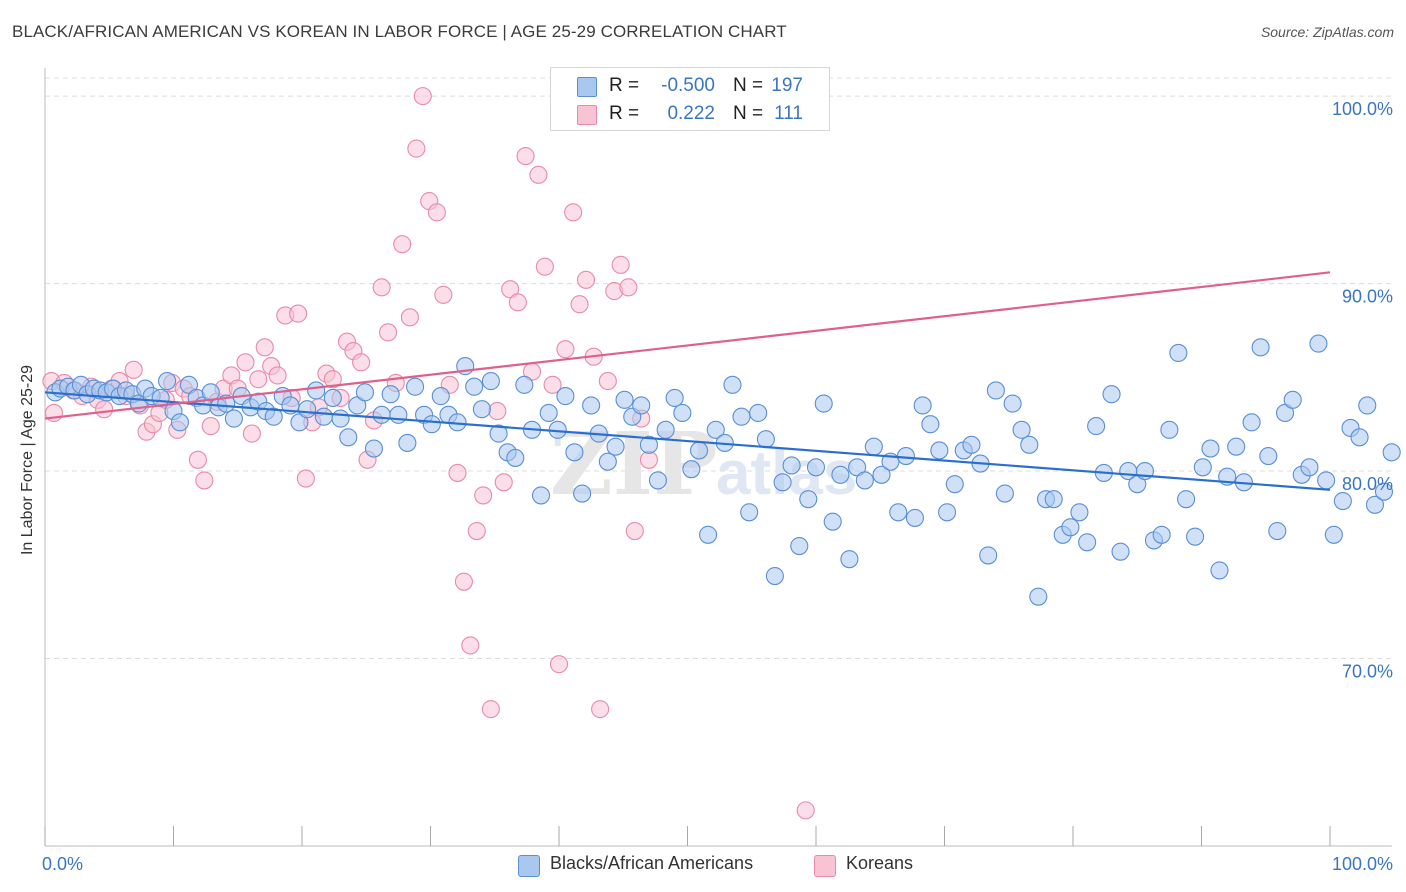 The width and height of the screenshot is (1406, 892). Describe the element at coordinates (690, 86) in the screenshot. I see `legend-row-blacks: R = -0.500 N = 197` at that location.